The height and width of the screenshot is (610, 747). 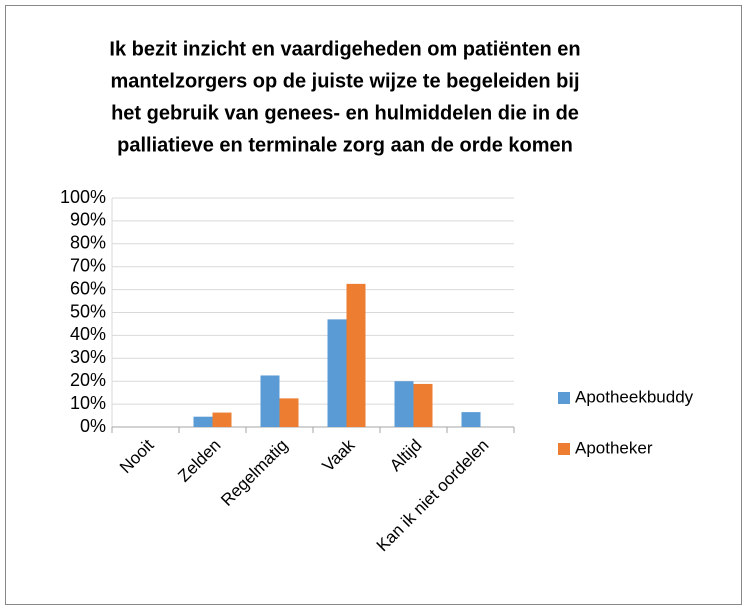 What do you see at coordinates (88, 380) in the screenshot?
I see `y-tick-label: 20%` at bounding box center [88, 380].